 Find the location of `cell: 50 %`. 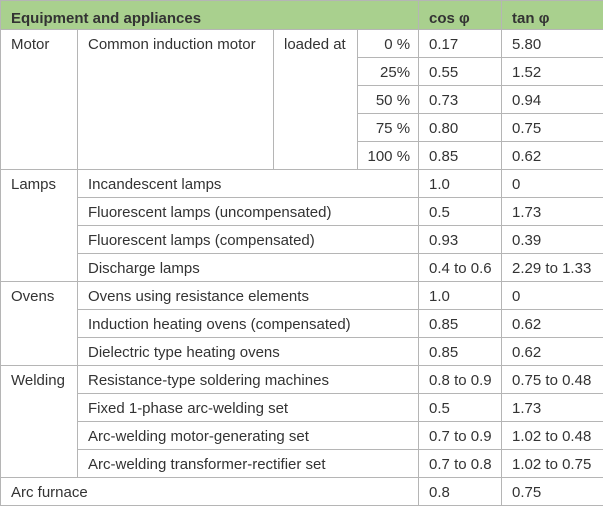

cell: 50 % is located at coordinates (388, 99).